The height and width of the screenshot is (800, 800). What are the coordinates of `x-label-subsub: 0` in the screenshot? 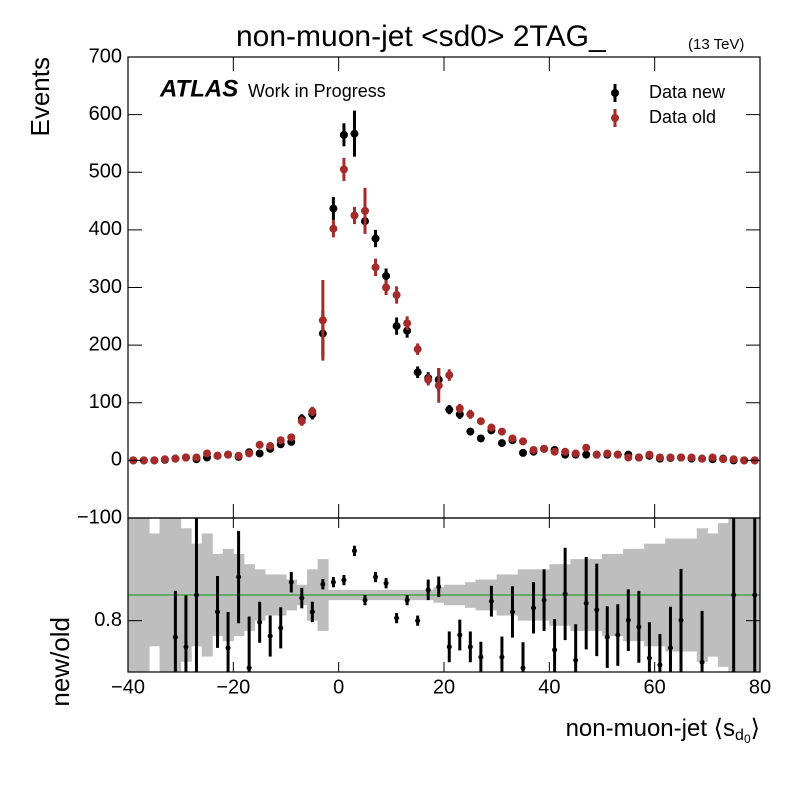 It's located at (747, 739).